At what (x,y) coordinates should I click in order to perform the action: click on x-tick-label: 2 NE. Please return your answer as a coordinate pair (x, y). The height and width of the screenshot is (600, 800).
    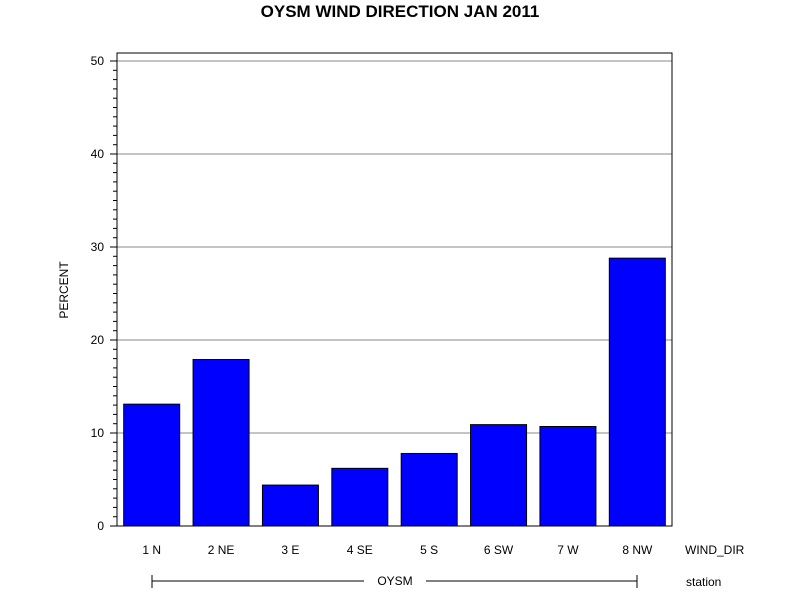
    Looking at the image, I should click on (221, 550).